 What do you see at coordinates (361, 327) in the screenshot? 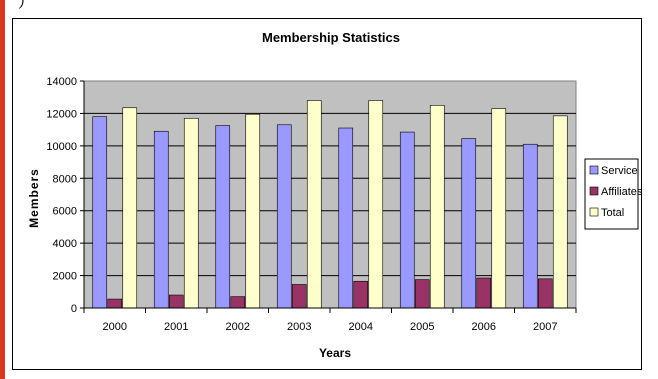
I see `x-tick-label: 2004` at bounding box center [361, 327].